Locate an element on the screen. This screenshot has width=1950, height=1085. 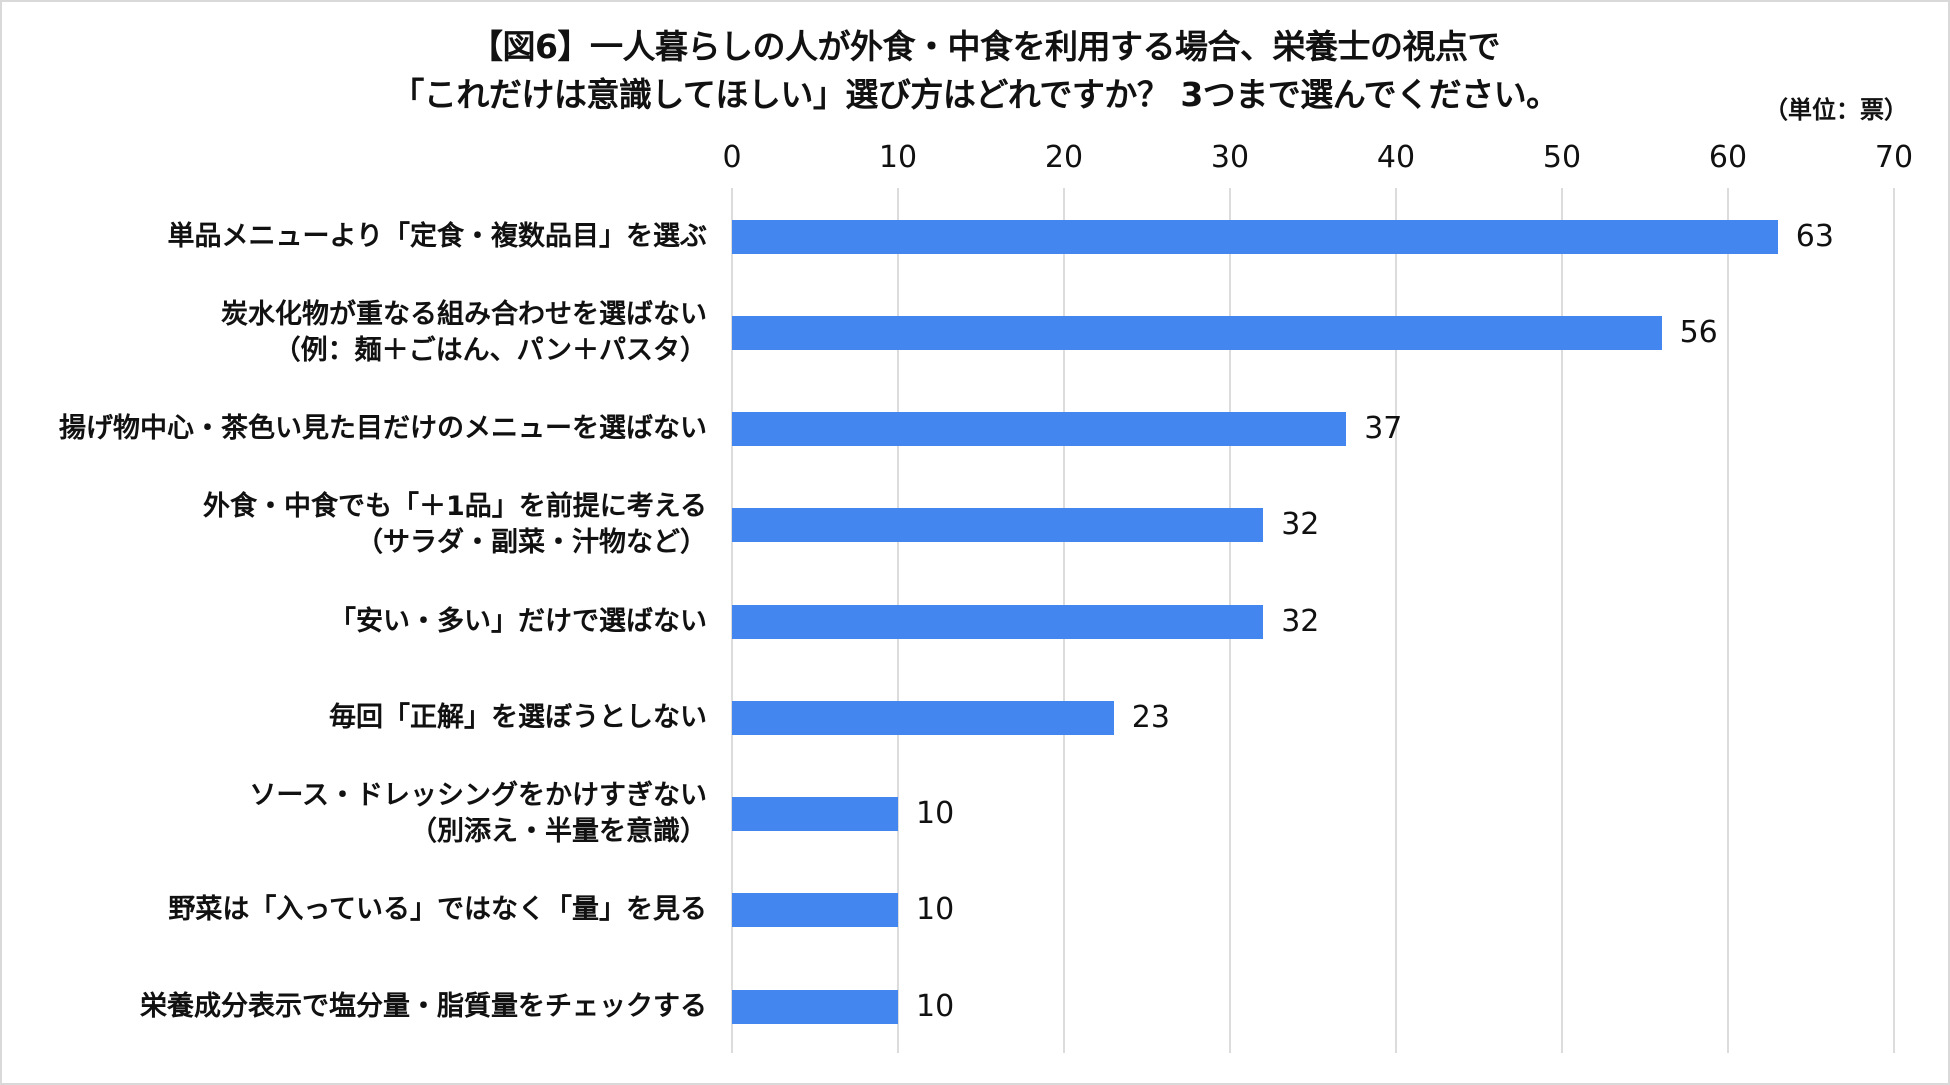
category-label: 単品メニューより「定食・複数品目」を選ぶ is located at coordinates (357, 237).